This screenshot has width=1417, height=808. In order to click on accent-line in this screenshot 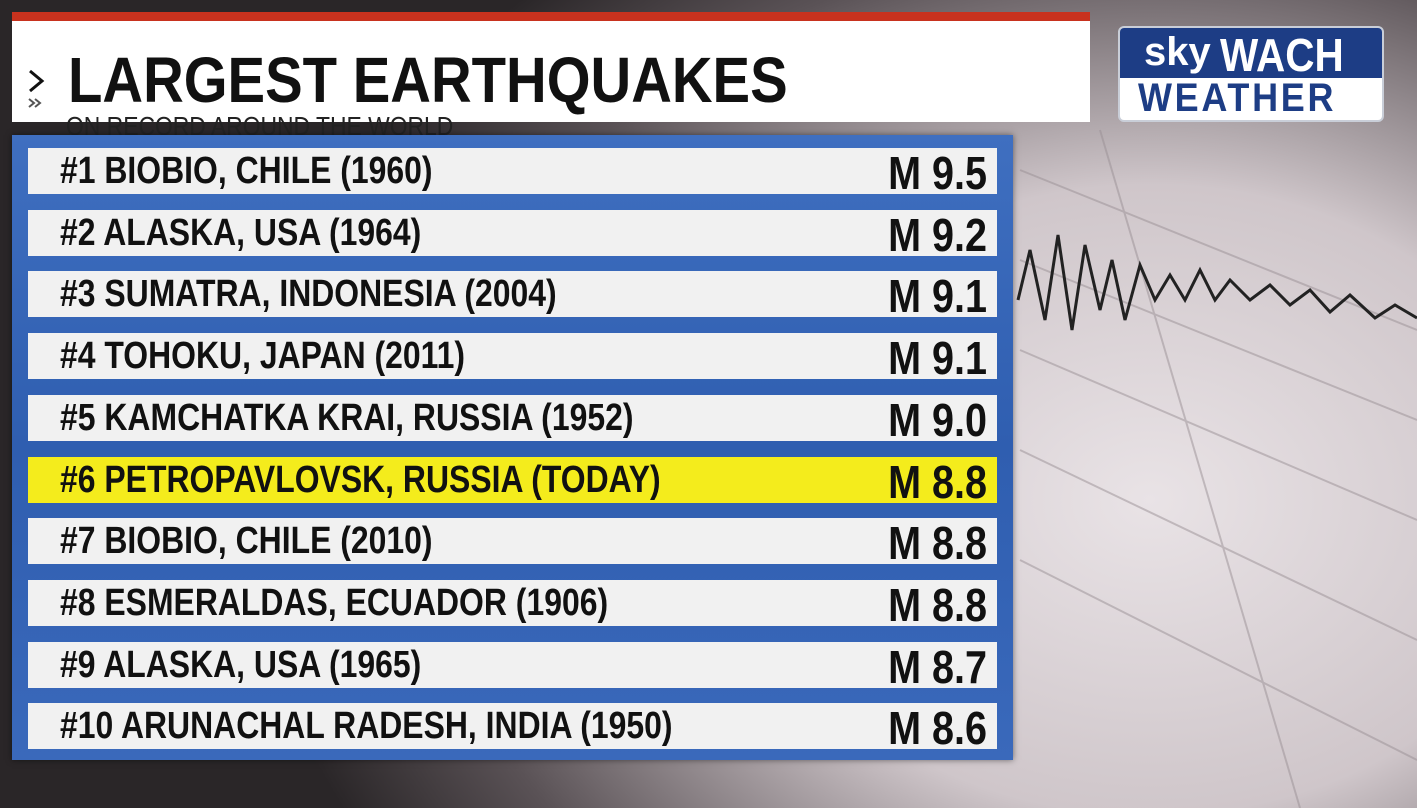, I will do `click(551, 16)`.